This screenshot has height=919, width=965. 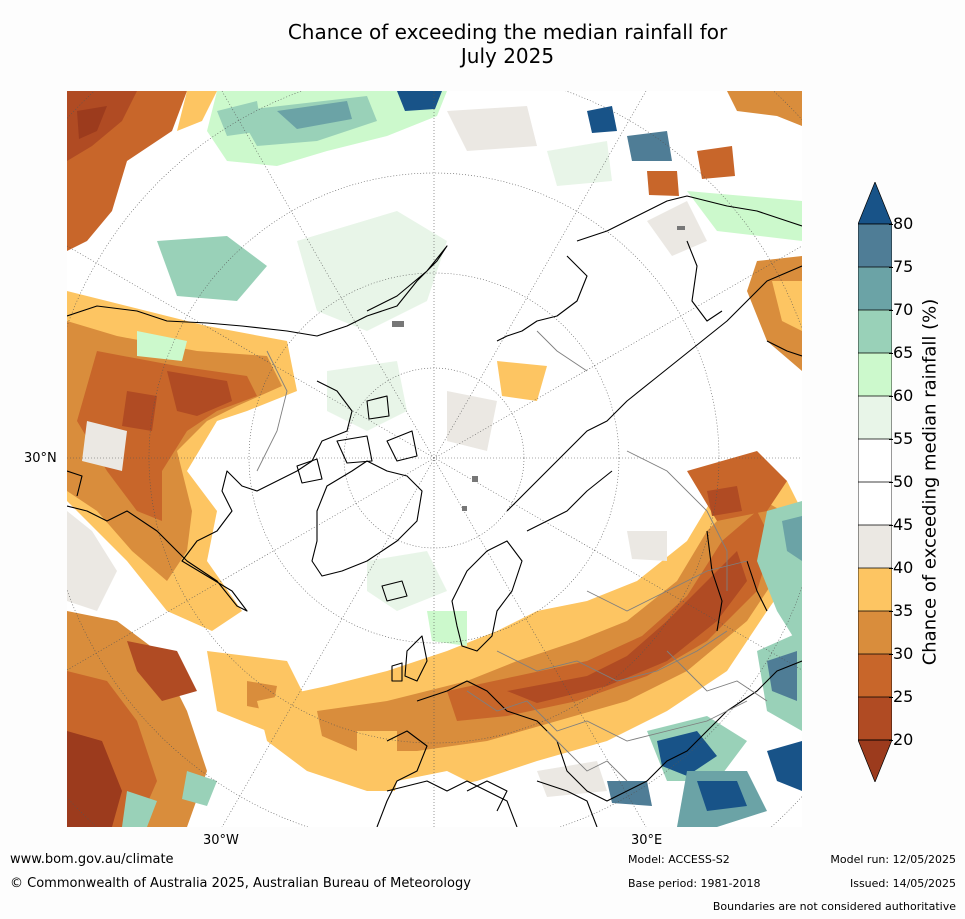 What do you see at coordinates (92, 859) in the screenshot?
I see `footer-url-link: www.bom.gov.au/climate` at bounding box center [92, 859].